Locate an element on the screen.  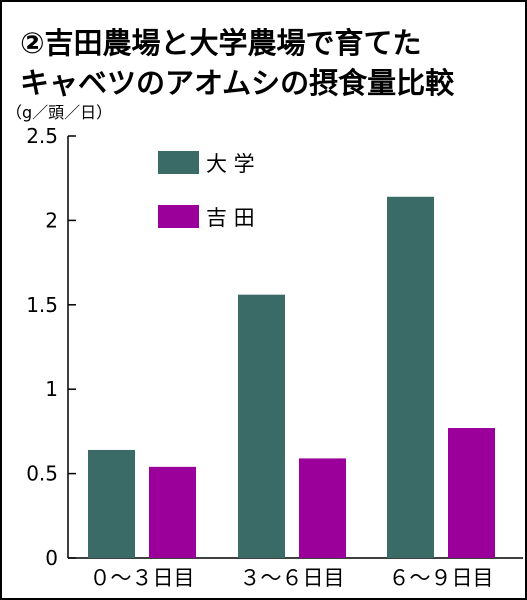
chart-title-line-1: ②吉田農場と大学農場で育てた is located at coordinates (221, 43).